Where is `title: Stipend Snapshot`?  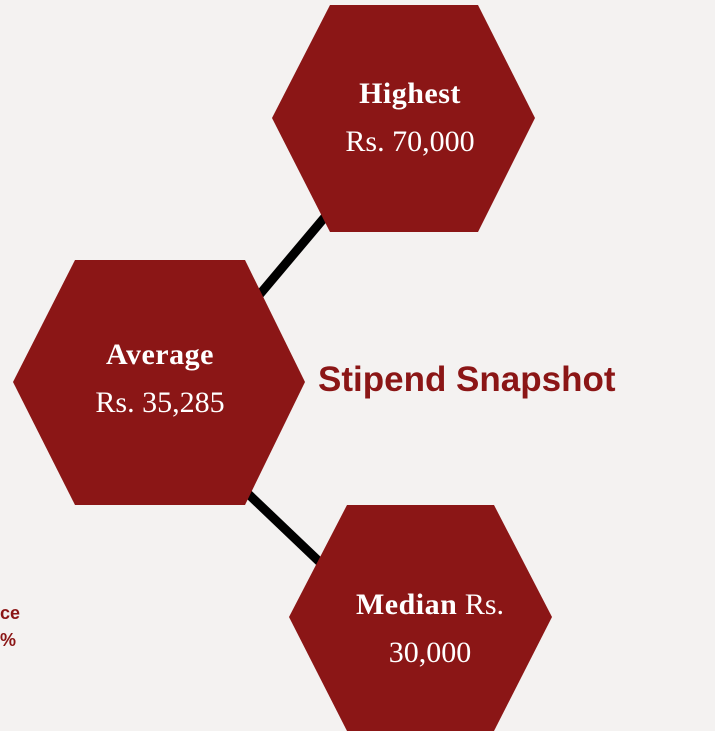 title: Stipend Snapshot is located at coordinates (467, 379).